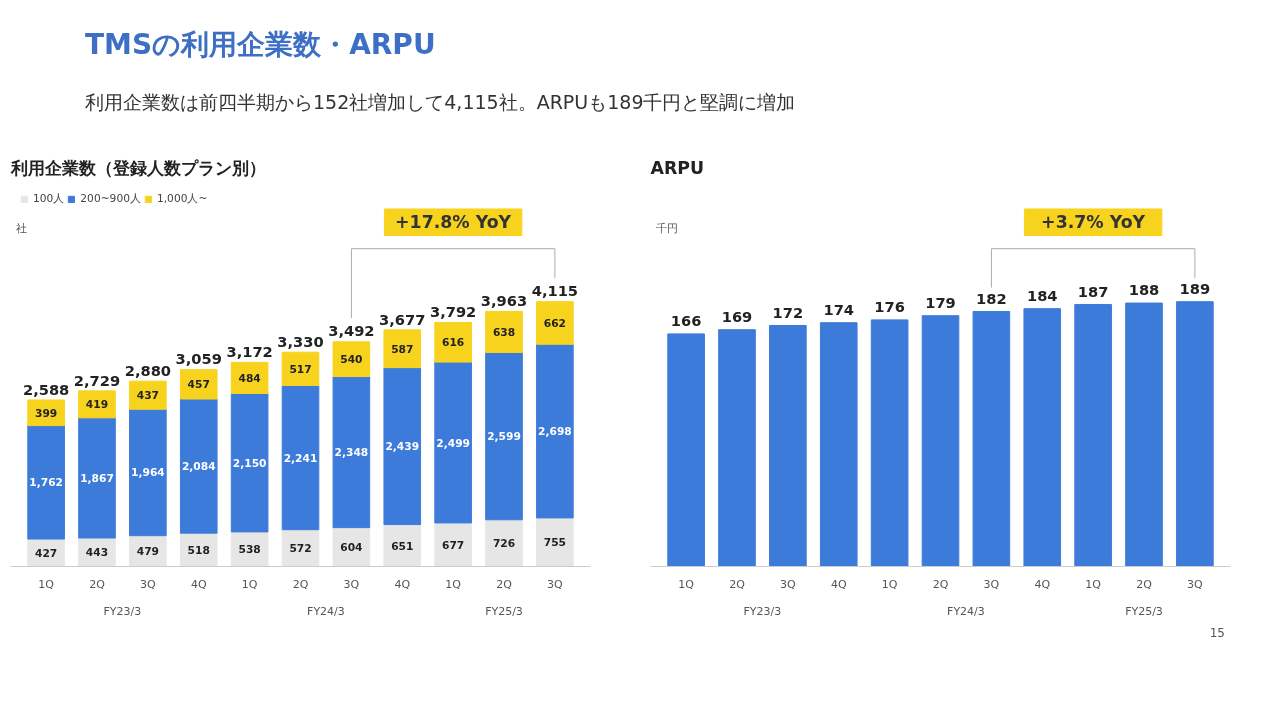 Image resolution: width=1280 pixels, height=720 pixels. I want to click on legend-label: 1,000人~, so click(182, 199).